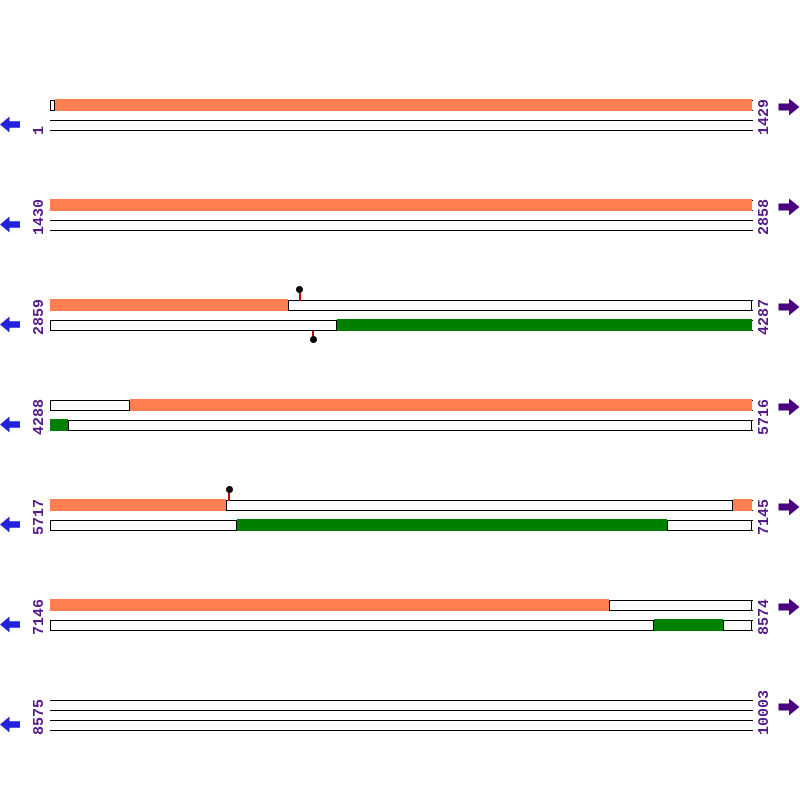  What do you see at coordinates (764, 116) in the screenshot?
I see `row-end-label-text: 1429` at bounding box center [764, 116].